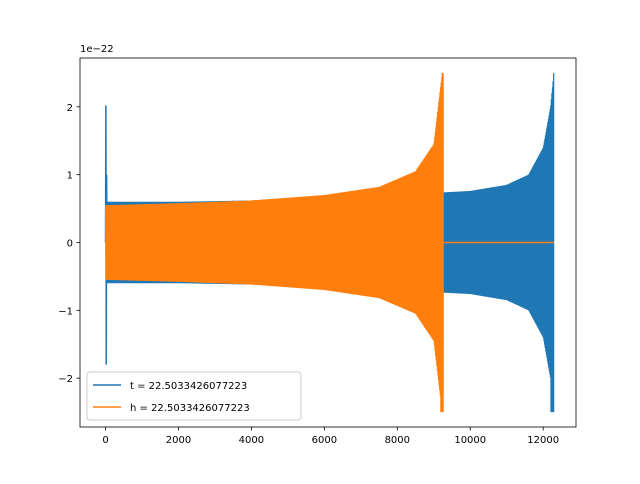  Describe the element at coordinates (70, 244) in the screenshot. I see `y-tick-label: 0` at that location.